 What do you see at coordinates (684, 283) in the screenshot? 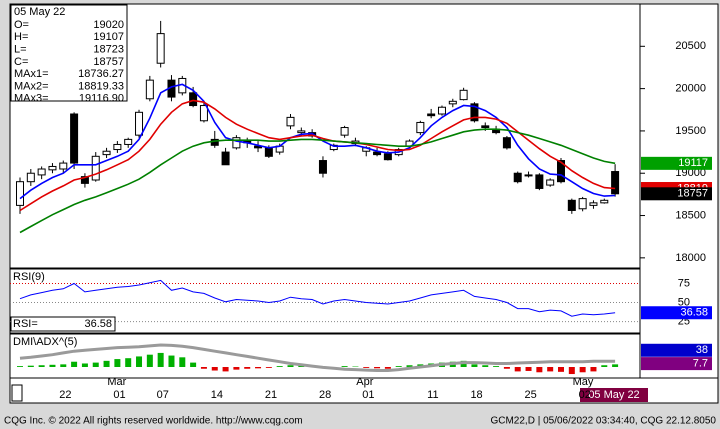
I see `y-tick-label: 75` at bounding box center [684, 283].